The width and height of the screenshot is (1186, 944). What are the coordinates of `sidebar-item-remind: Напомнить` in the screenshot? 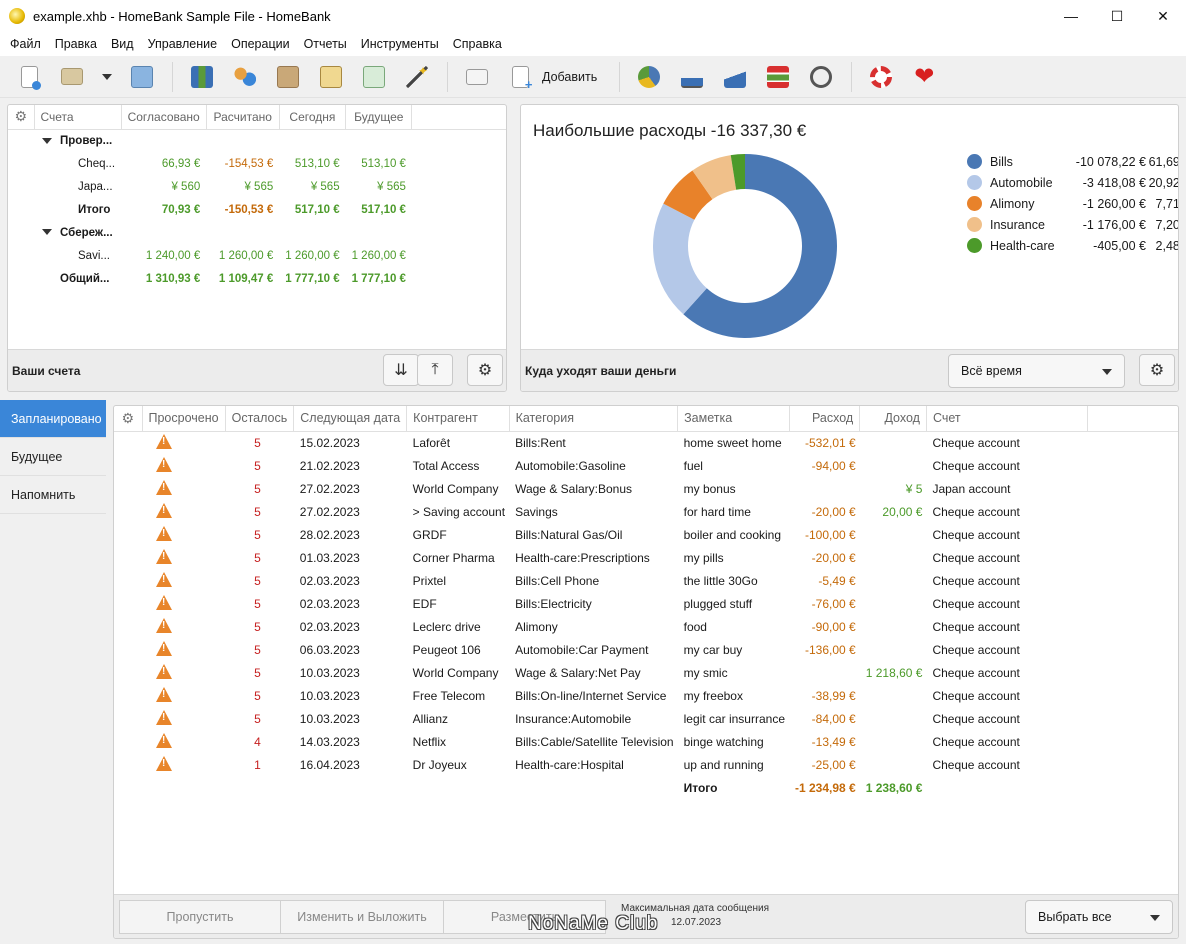 It's located at (53, 495).